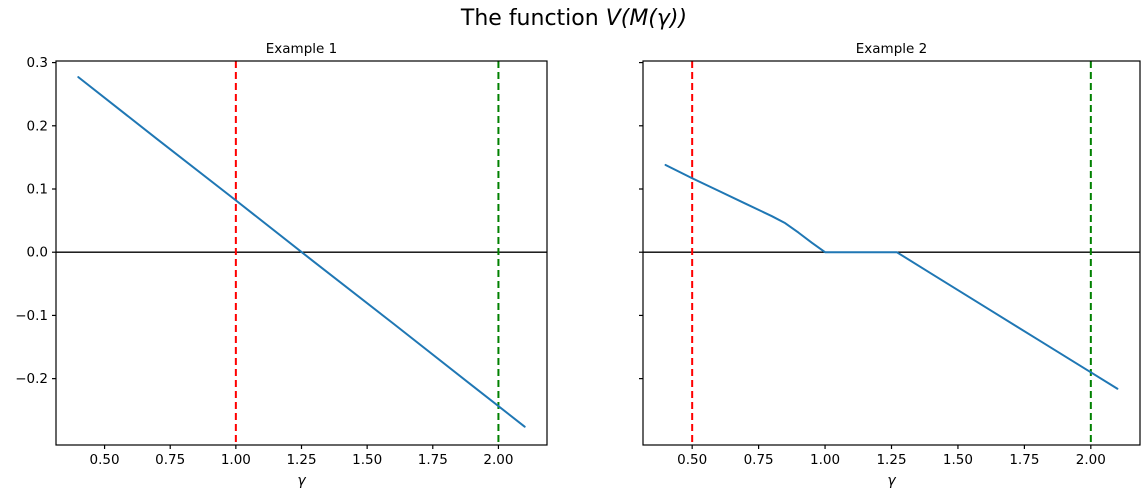  What do you see at coordinates (646, 18) in the screenshot?
I see `figure-title-math: V(M(γ))` at bounding box center [646, 18].